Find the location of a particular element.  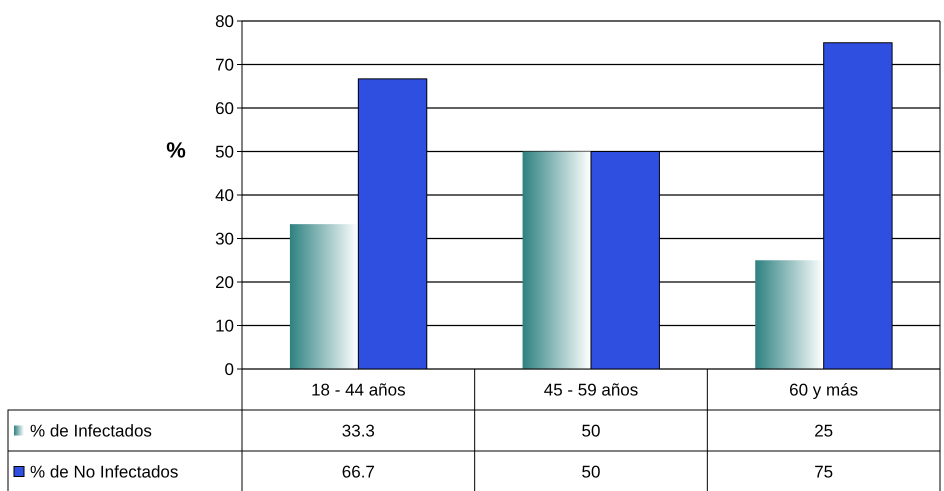

data-label: 33.3 is located at coordinates (358, 430).